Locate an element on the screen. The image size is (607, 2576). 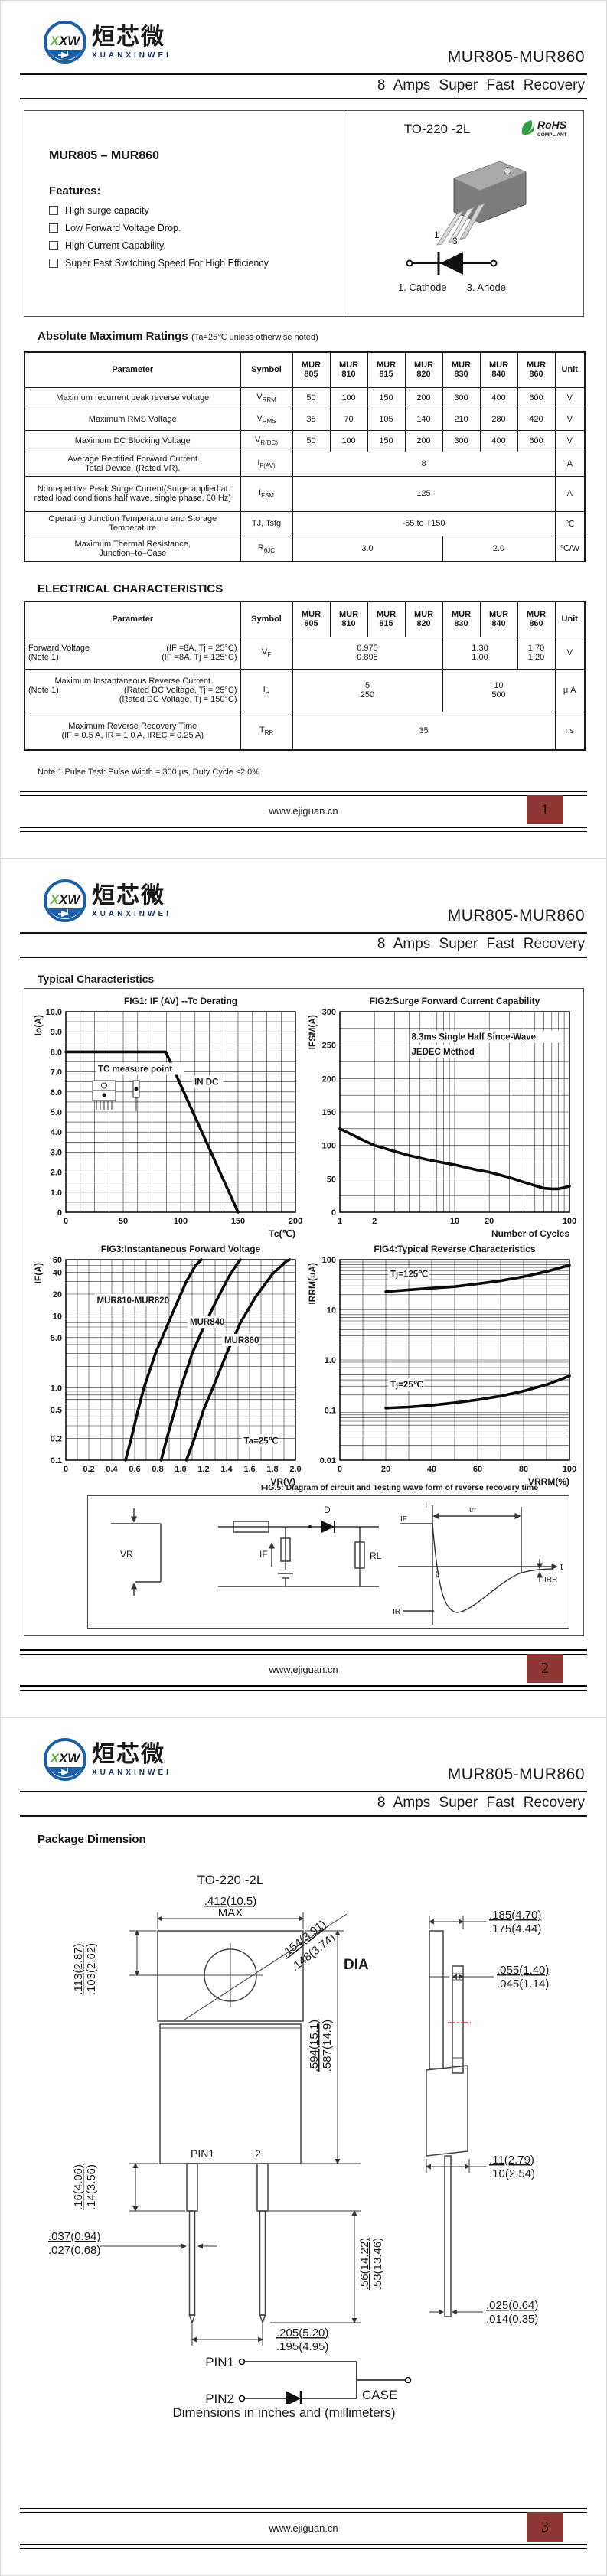
svg-text: 20 is located at coordinates (57, 1295).